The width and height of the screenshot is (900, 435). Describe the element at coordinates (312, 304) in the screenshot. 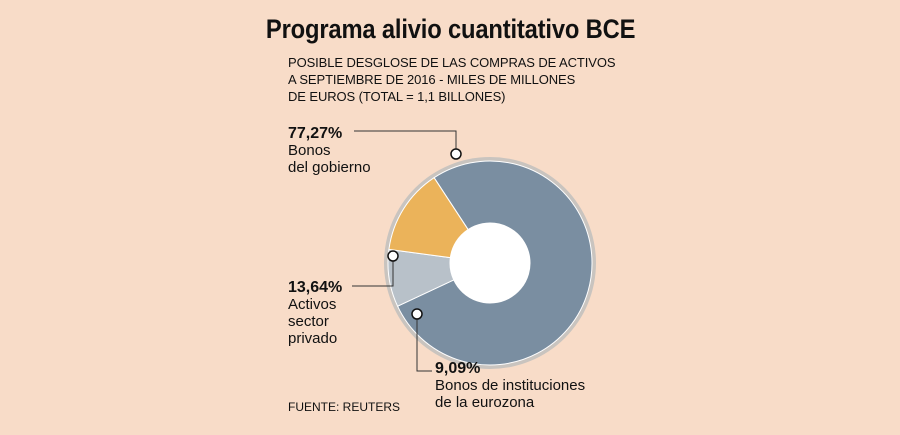

I see `data-label-category: Activos` at that location.